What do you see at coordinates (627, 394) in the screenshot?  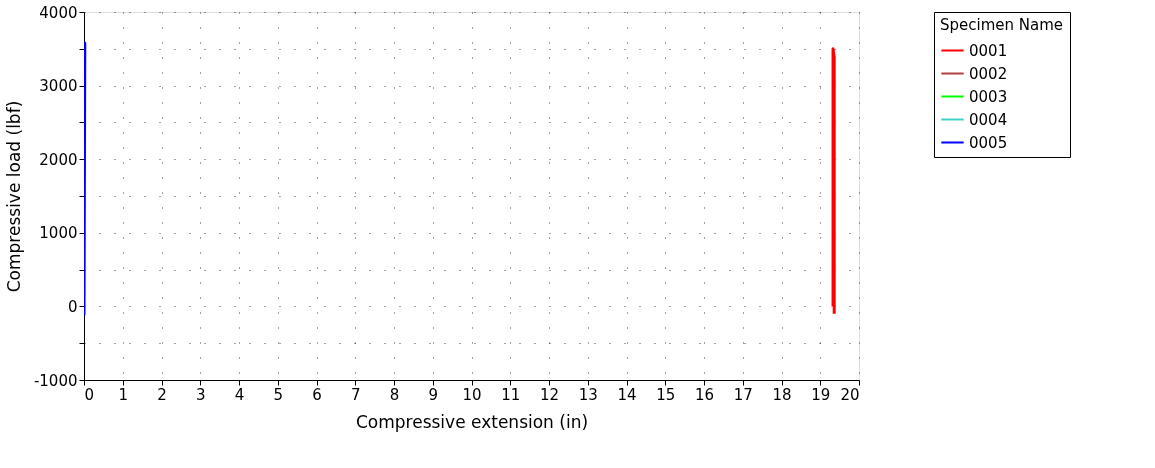 I see `x-tick-label: 14` at bounding box center [627, 394].